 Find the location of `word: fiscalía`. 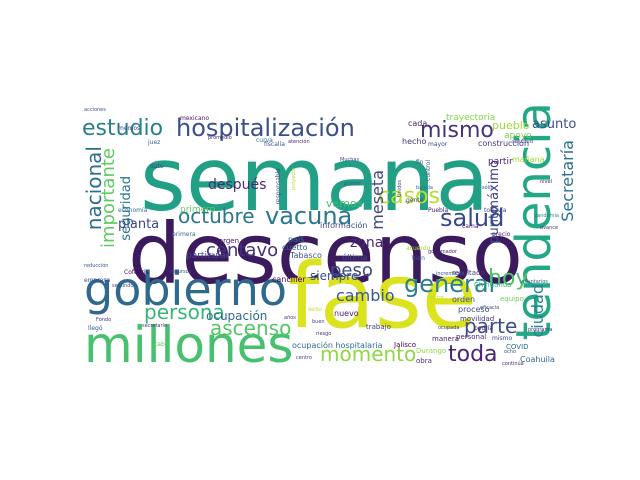

word: fiscalía is located at coordinates (274, 144).